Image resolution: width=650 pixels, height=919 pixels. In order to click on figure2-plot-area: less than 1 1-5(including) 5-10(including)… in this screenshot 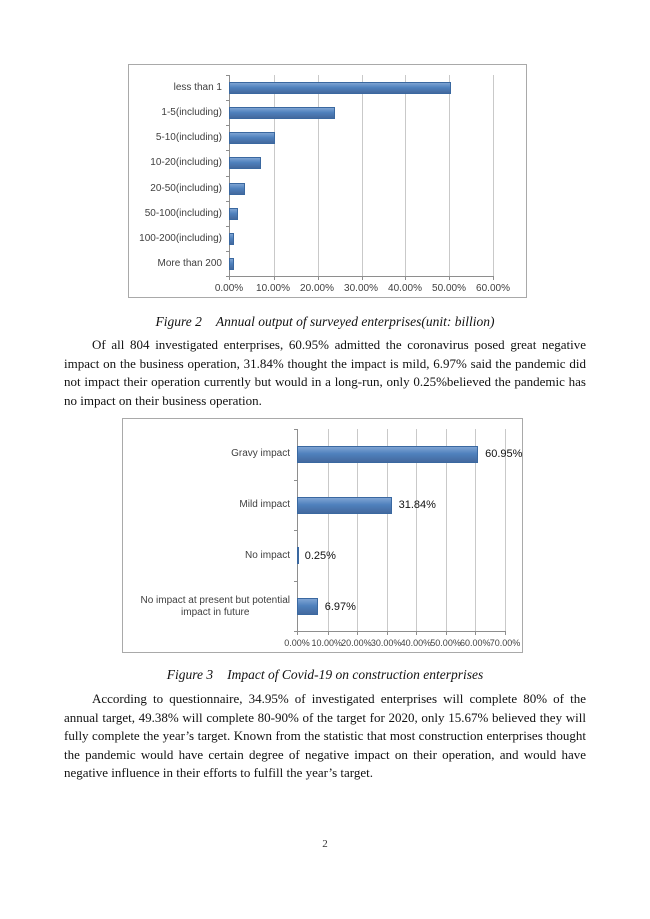, I will do `click(327, 177)`.